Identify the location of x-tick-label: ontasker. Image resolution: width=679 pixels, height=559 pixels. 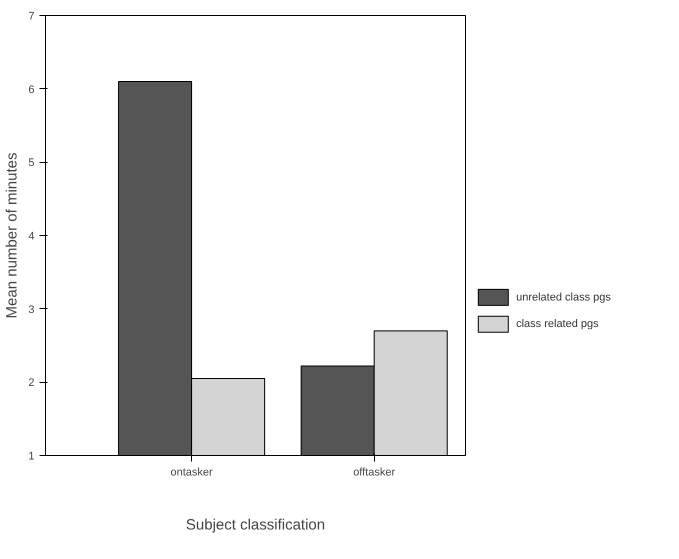
(192, 472).